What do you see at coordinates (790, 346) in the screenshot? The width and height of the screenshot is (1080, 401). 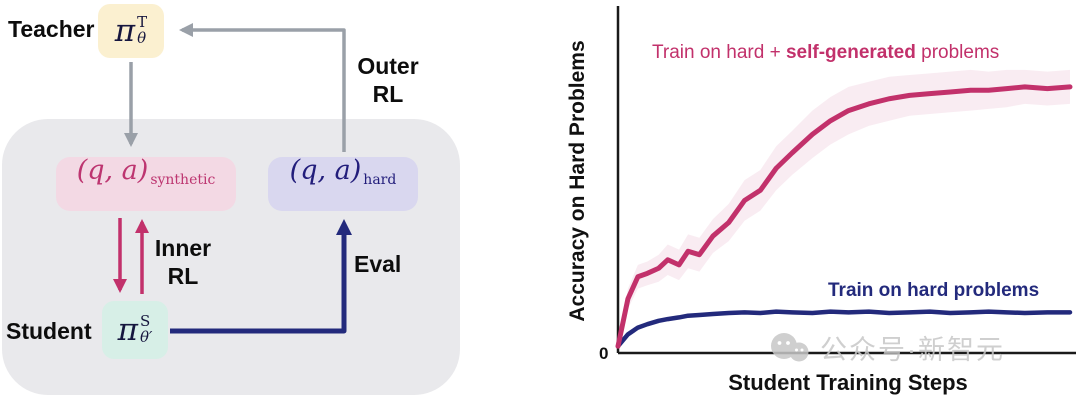 I see `wechat-icon` at bounding box center [790, 346].